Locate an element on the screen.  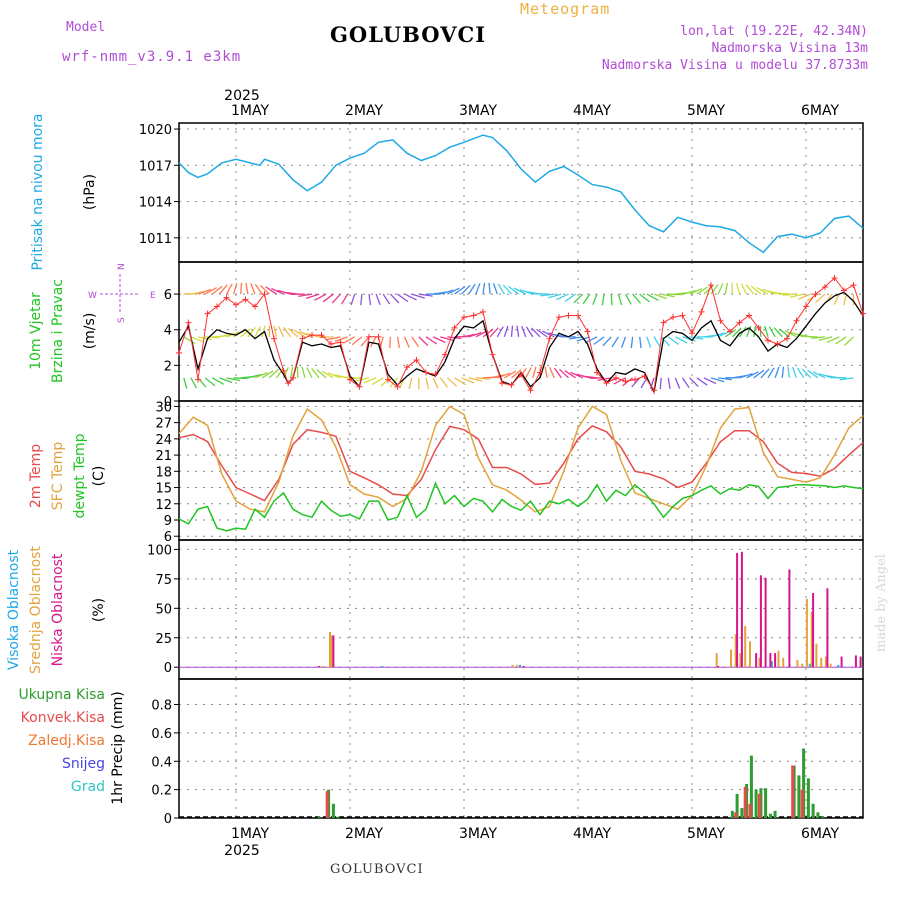
footer-station: GOLUBOVCI is located at coordinates (377, 869).